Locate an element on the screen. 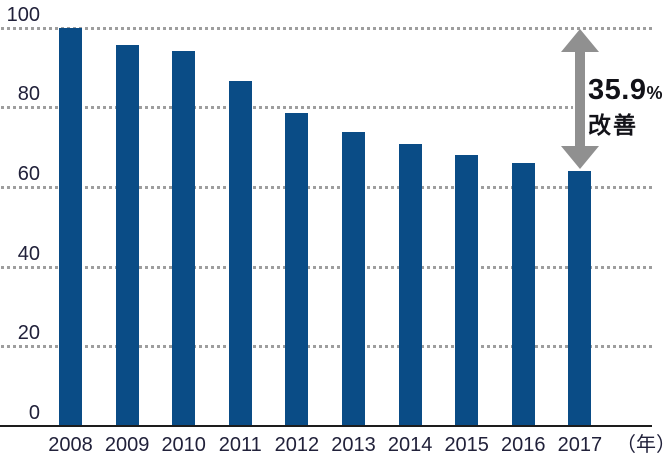 Image resolution: width=672 pixels, height=466 pixels. y-axis-tick-label: 0 is located at coordinates (34, 413).